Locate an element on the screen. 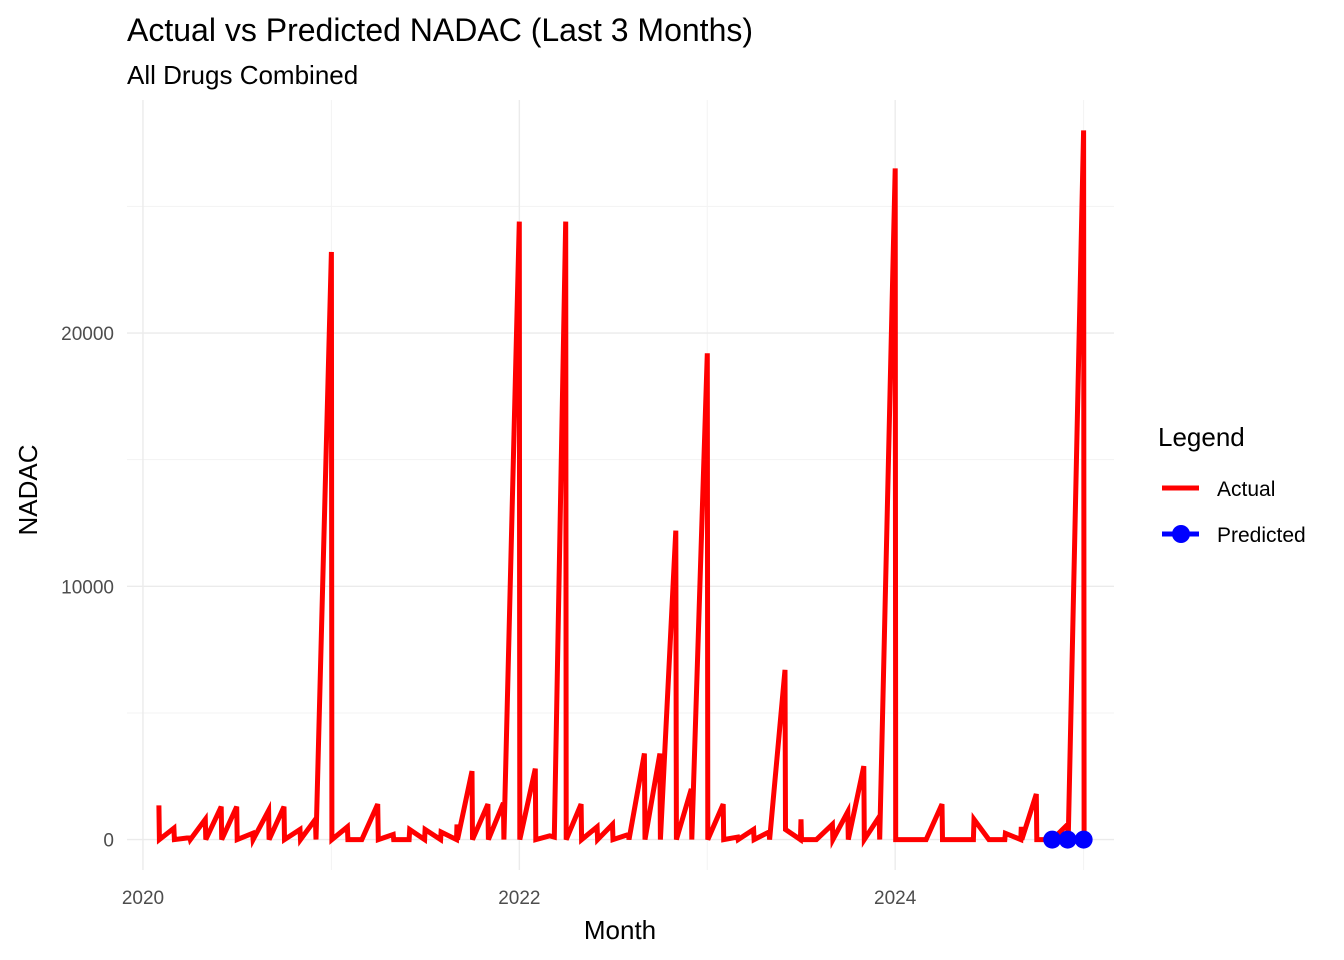 The image size is (1344, 960). legend-label-actual: Actual is located at coordinates (1246, 489).